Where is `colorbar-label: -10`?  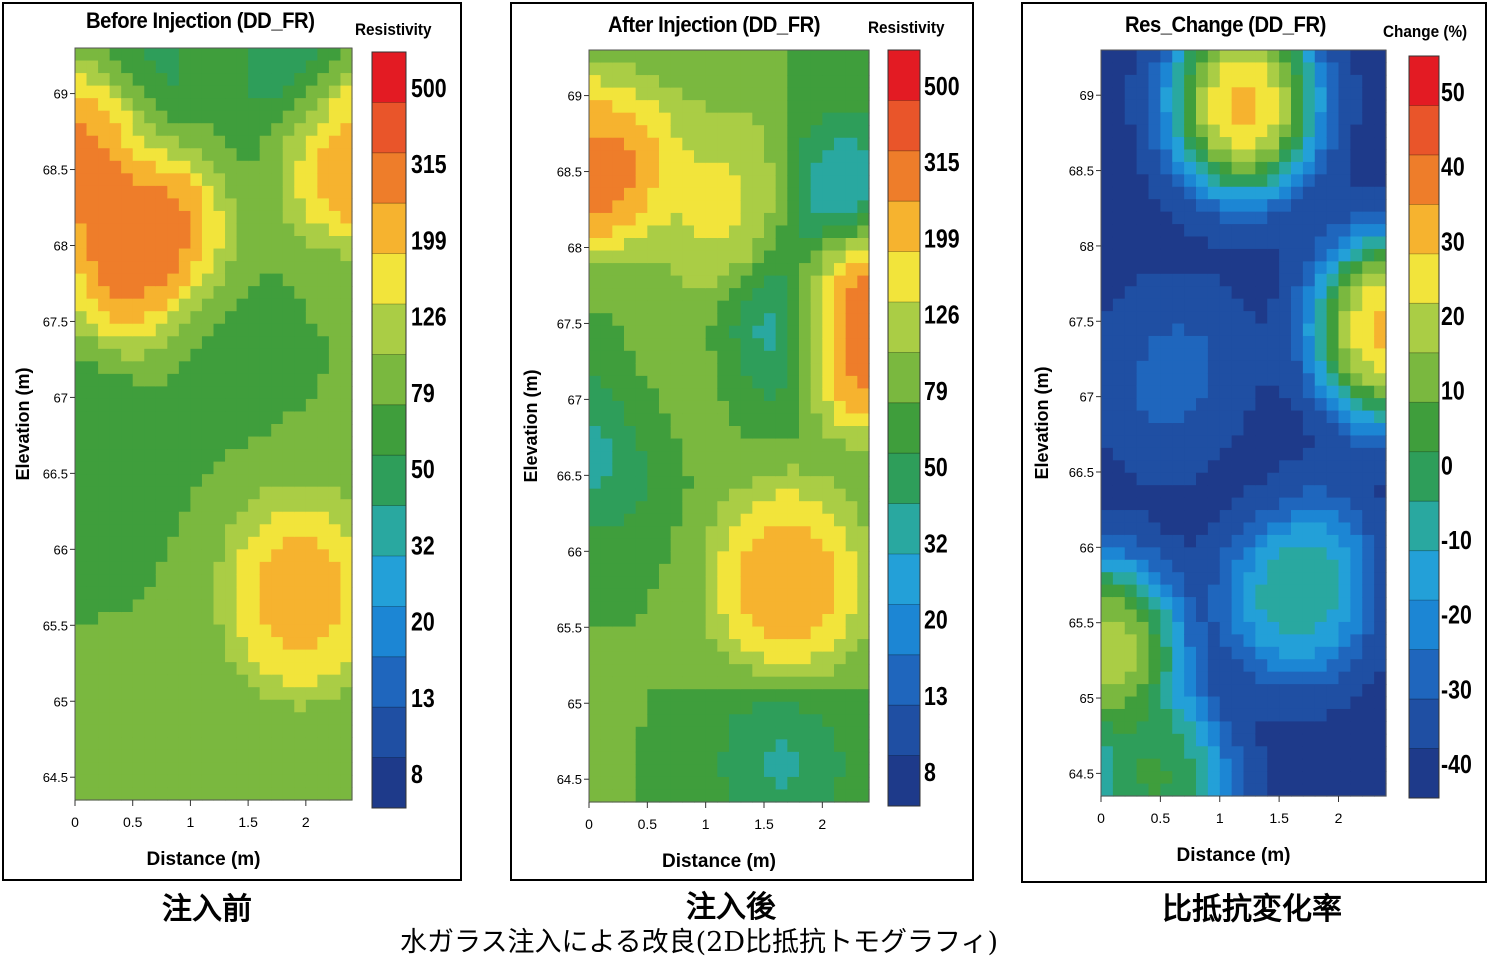 colorbar-label: -10 is located at coordinates (1456, 541).